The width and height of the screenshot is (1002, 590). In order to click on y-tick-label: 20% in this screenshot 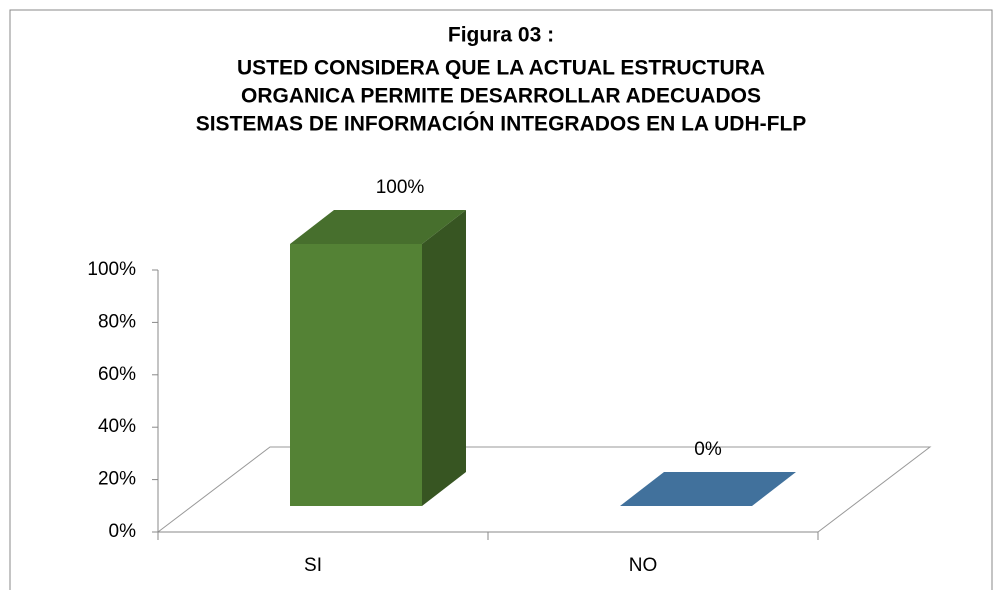, I will do `click(117, 479)`.